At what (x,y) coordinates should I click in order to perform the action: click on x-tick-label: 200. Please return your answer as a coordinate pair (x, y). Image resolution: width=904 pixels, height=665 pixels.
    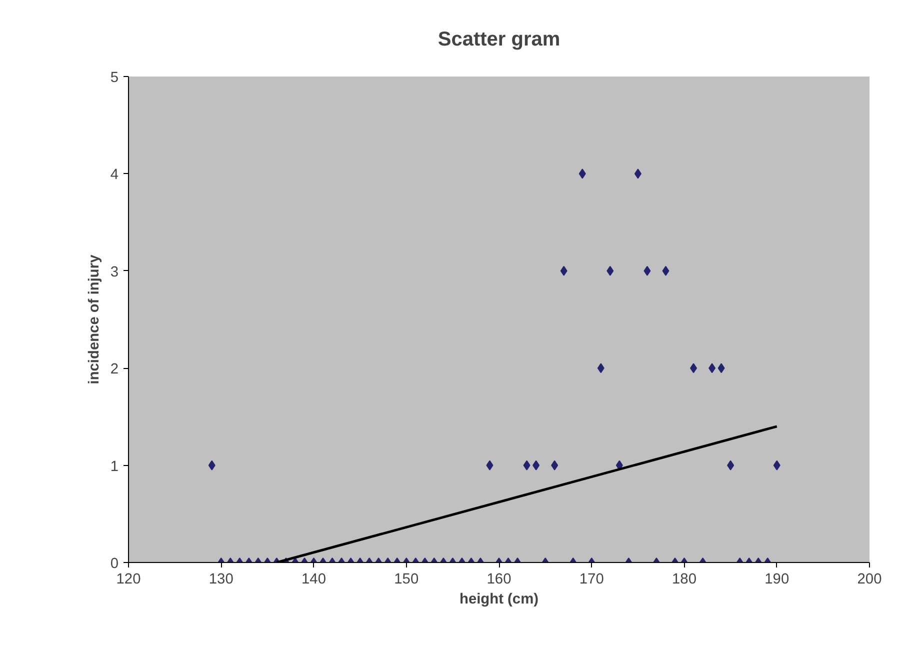
    Looking at the image, I should click on (869, 580).